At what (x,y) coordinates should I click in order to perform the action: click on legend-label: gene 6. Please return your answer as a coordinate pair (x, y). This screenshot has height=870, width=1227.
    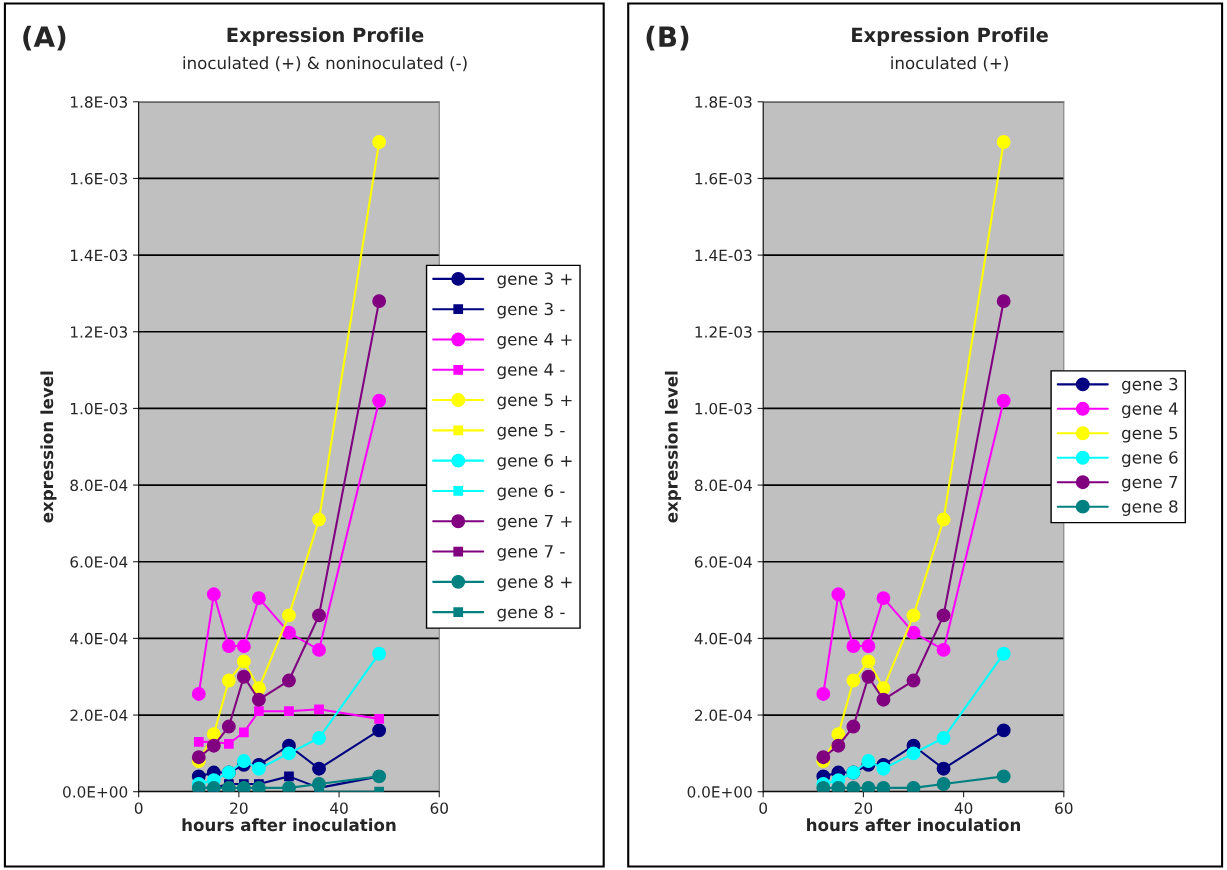
    Looking at the image, I should click on (1150, 459).